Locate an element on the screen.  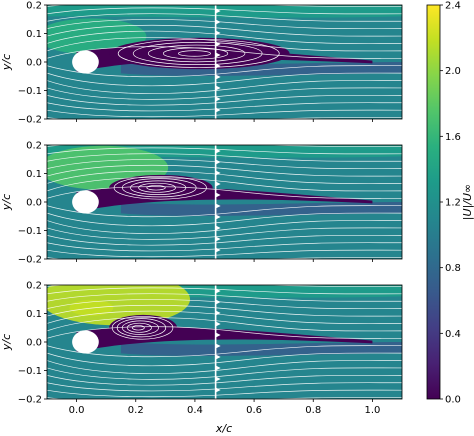
colorbar: 2.4 2.0 1.6 1.2 0.8 0.4 0.0 |U|/U∞ is located at coordinates (450, 203).